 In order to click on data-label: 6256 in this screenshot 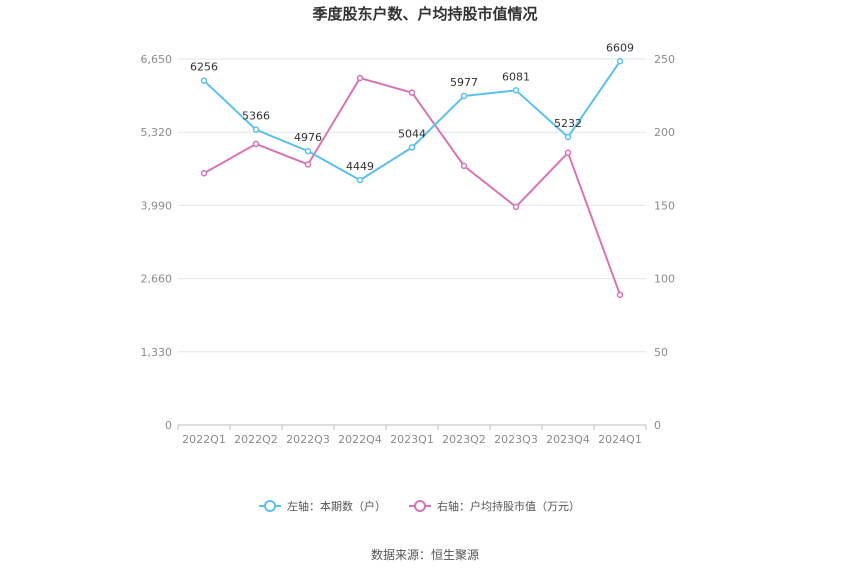, I will do `click(204, 67)`.